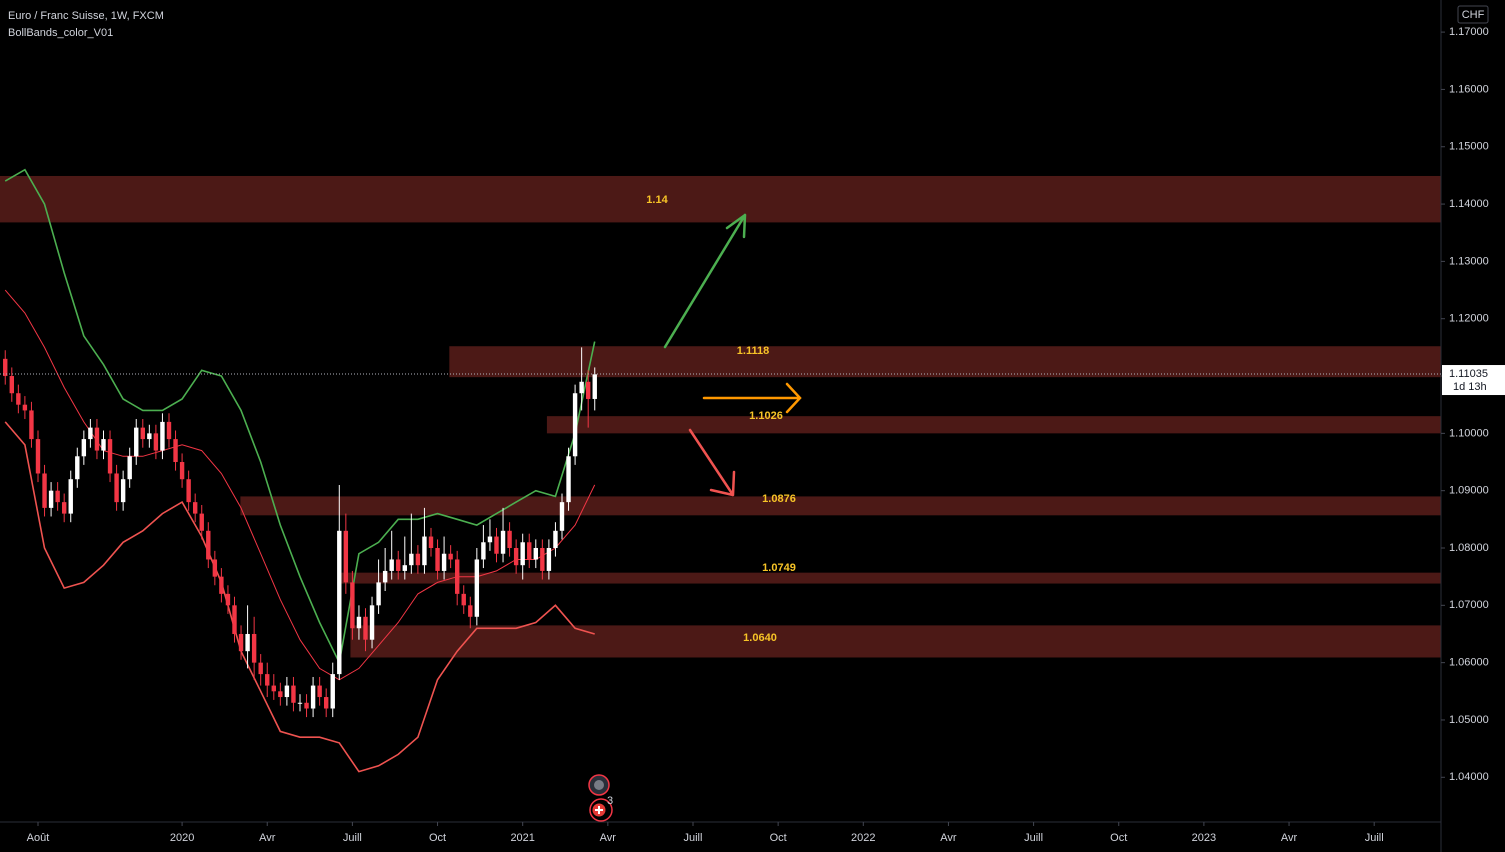 The image size is (1505, 852). Describe the element at coordinates (779, 568) in the screenshot. I see `zone-label: 1.0749` at that location.